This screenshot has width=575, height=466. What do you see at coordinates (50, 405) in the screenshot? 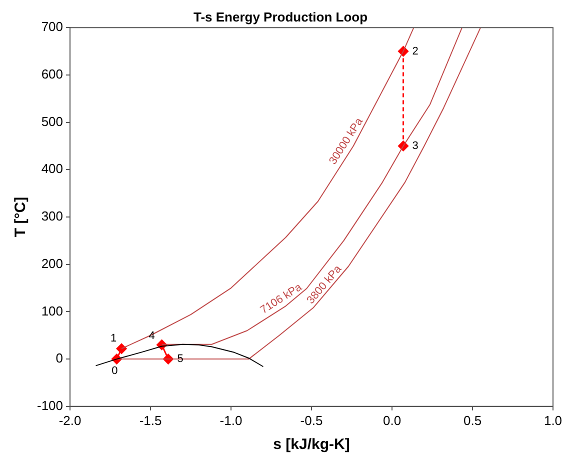
I see `y-tick-label: -100` at bounding box center [50, 405].